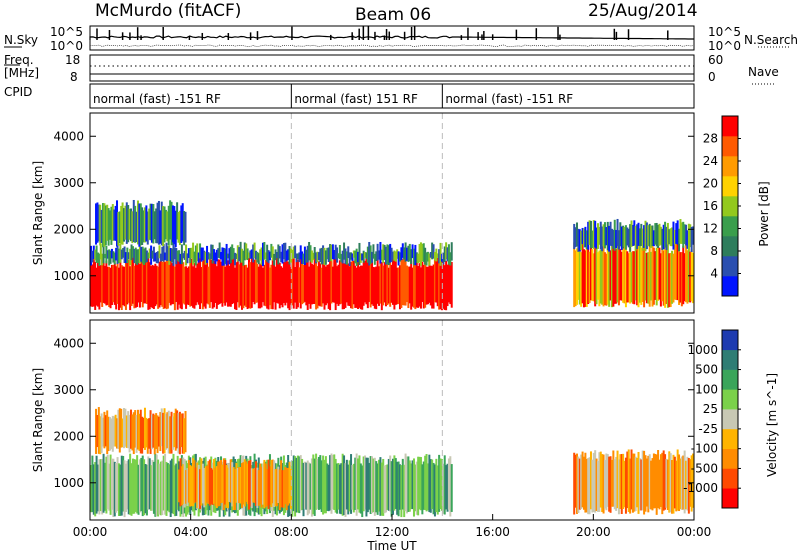 The width and height of the screenshot is (800, 554). Describe the element at coordinates (724, 46) in the screenshot. I see `nsearch-tick-bottom: 10^0` at that location.